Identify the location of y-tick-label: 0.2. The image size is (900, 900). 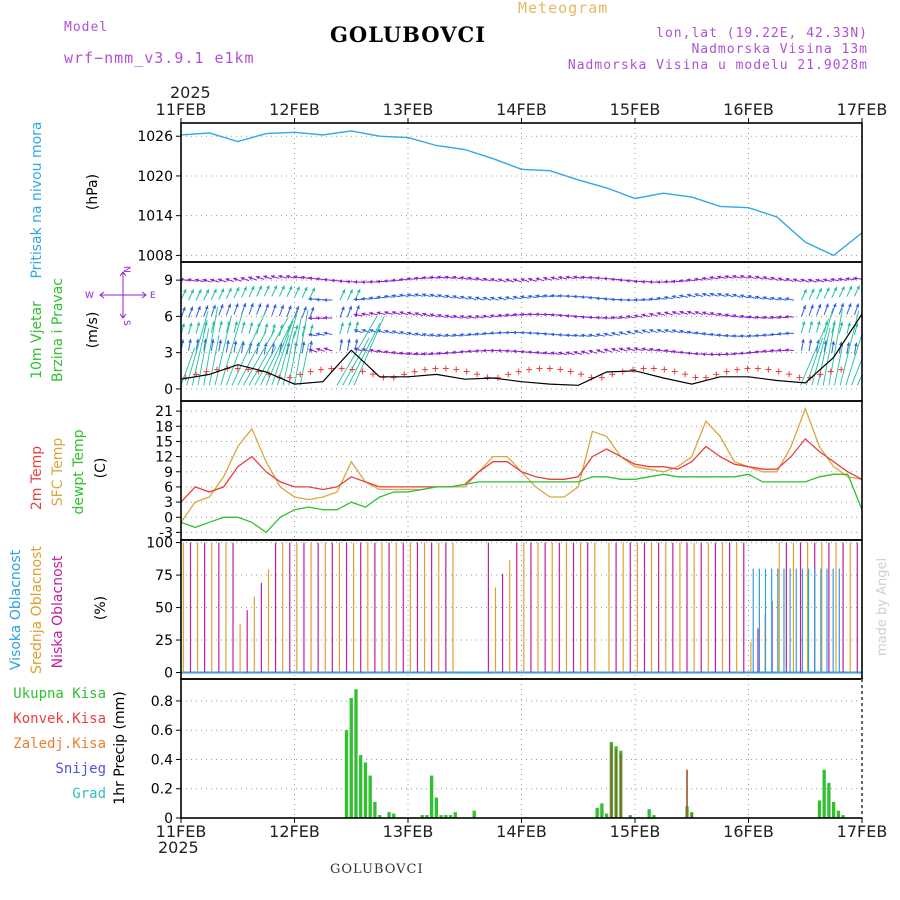
(162, 790).